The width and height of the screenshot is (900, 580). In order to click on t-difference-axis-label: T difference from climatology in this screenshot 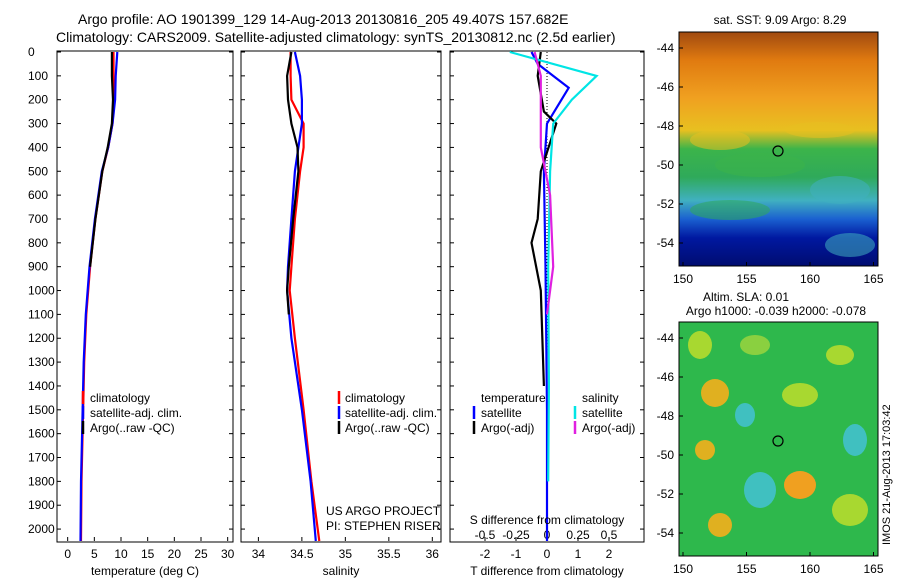, I will do `click(547, 571)`.